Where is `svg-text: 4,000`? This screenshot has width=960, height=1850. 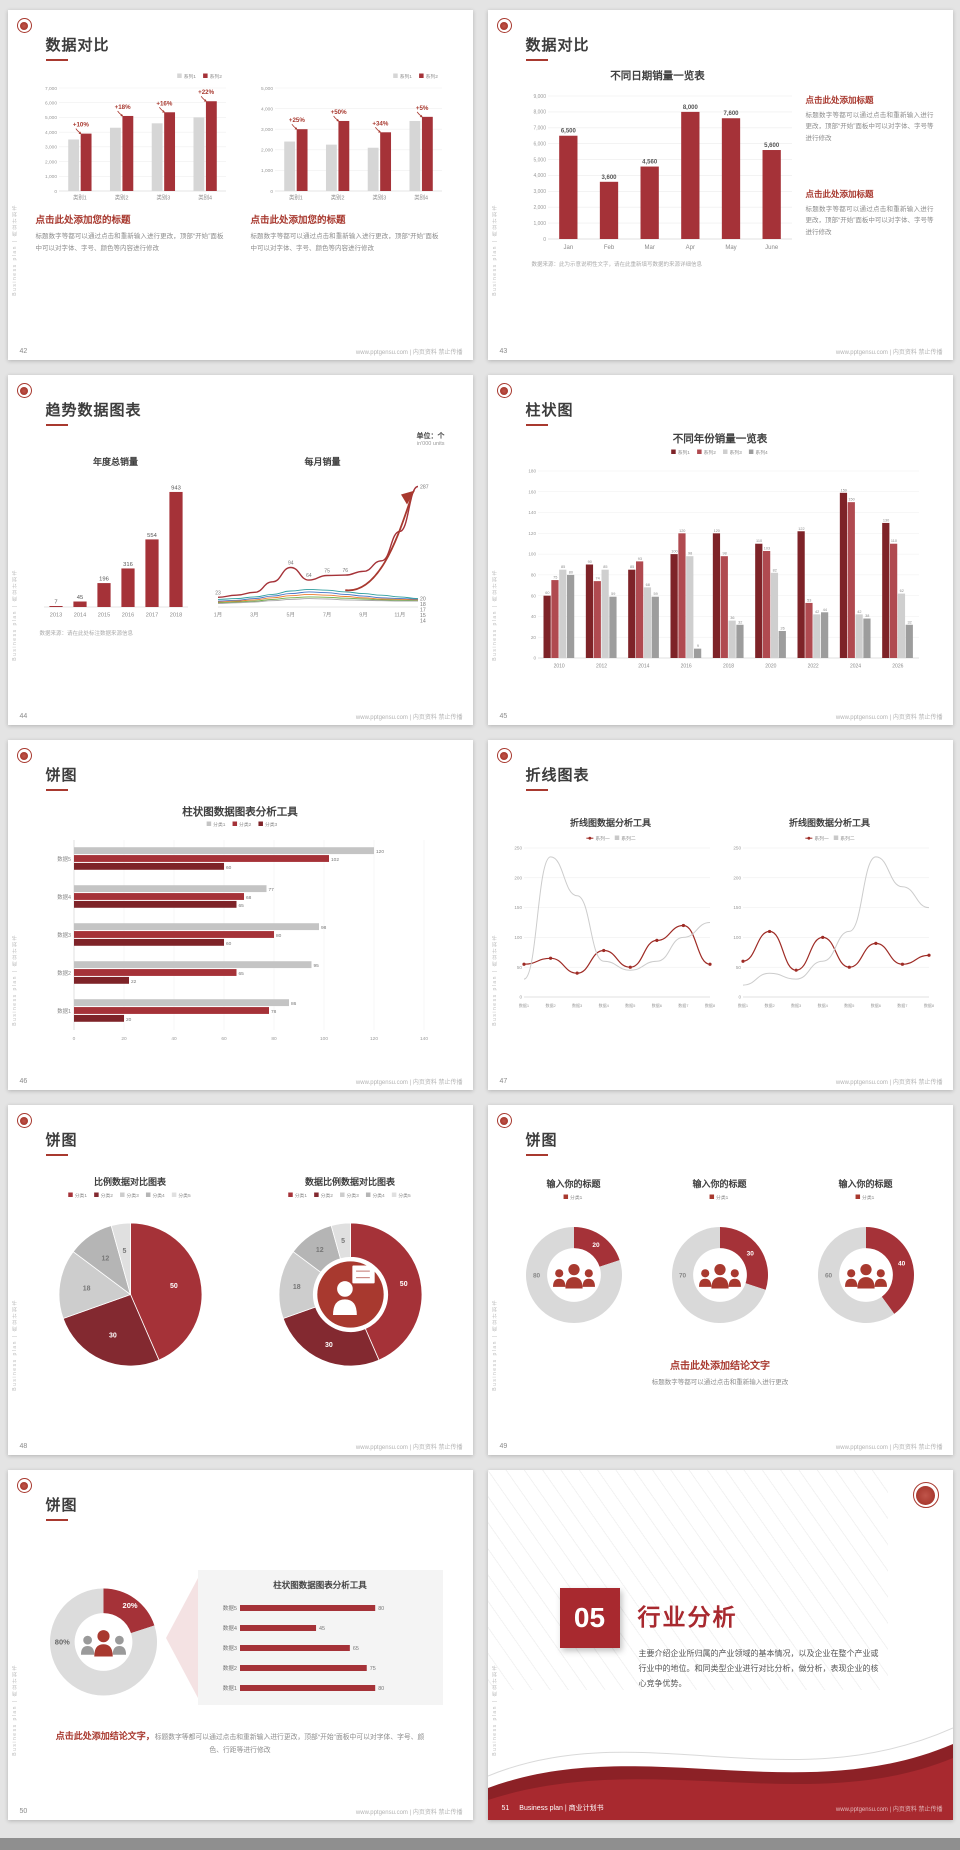
svg-text: 4,000 is located at coordinates (266, 109).